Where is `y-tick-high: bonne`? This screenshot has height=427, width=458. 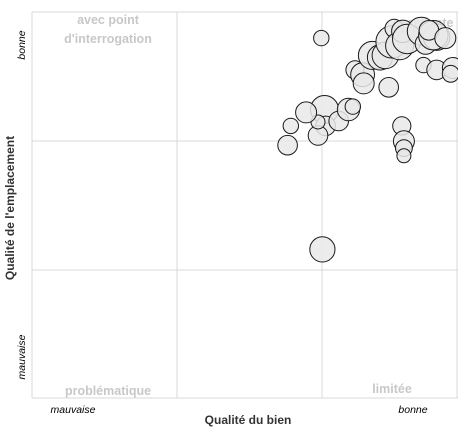
y-tick-high: bonne is located at coordinates (22, 44).